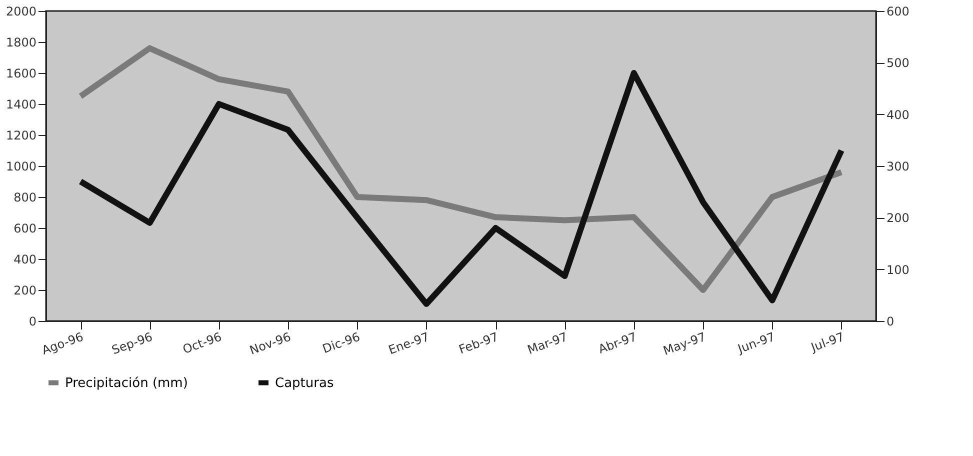 The width and height of the screenshot is (973, 456). What do you see at coordinates (25, 197) in the screenshot?
I see `y-tick-label: 800` at bounding box center [25, 197].